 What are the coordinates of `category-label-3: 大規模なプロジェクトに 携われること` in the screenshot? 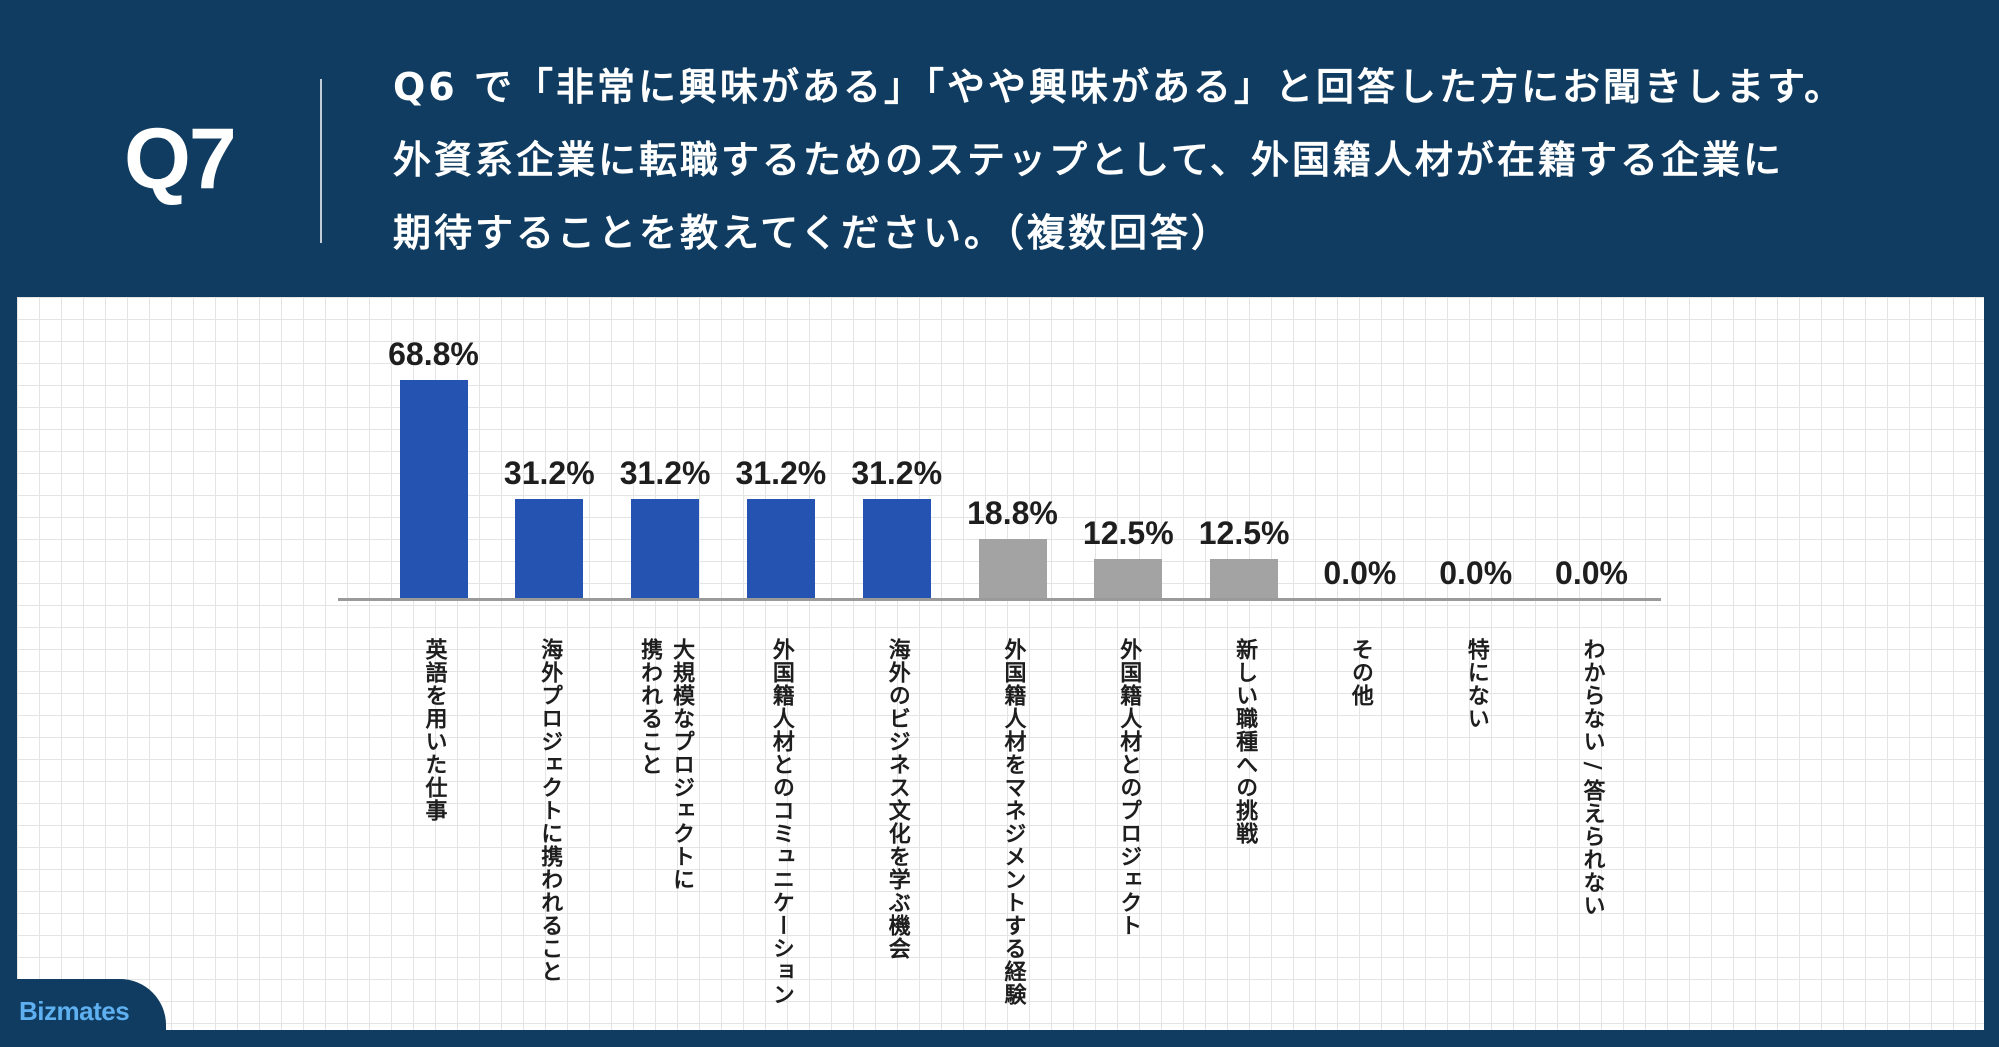 It's located at (666, 764).